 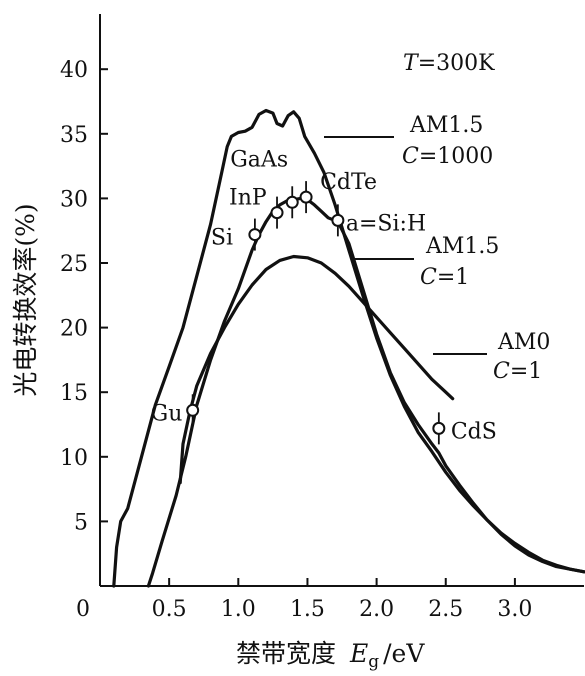 I want to click on x-tick-label: 3.0, so click(x=514, y=609).